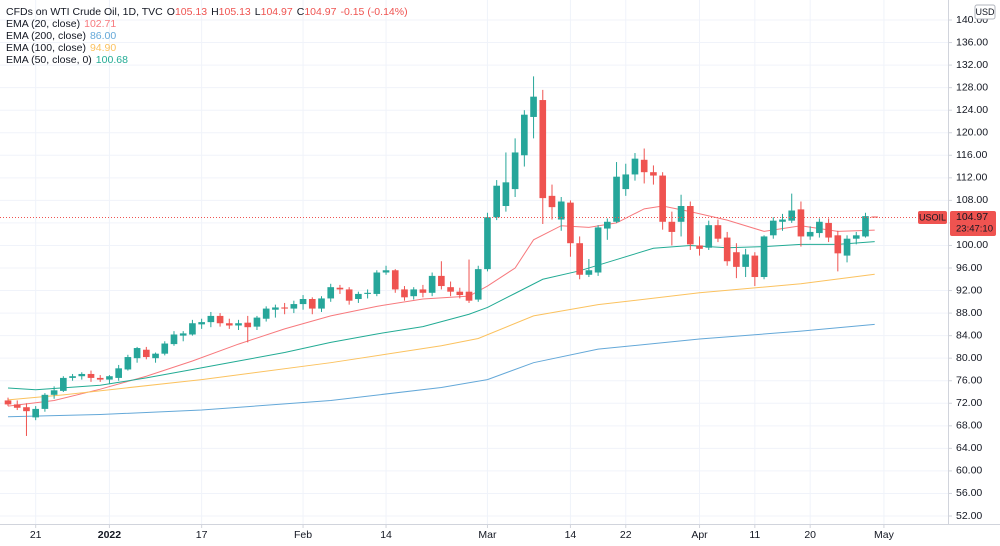 The width and height of the screenshot is (1000, 546). Describe the element at coordinates (36, 535) in the screenshot. I see `x-tick-label: 21` at that location.